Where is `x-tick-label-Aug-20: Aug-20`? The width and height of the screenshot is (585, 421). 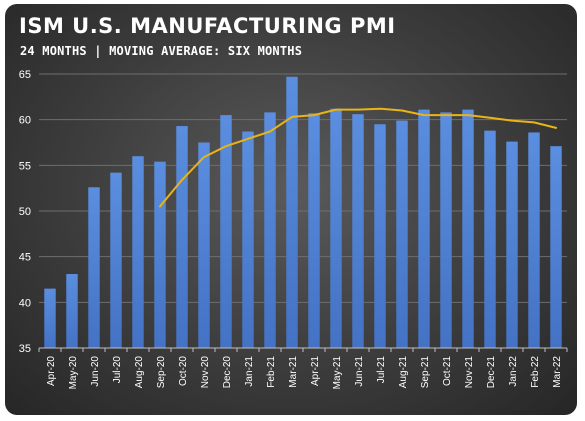 x-tick-label-Aug-20: Aug-20 is located at coordinates (139, 372).